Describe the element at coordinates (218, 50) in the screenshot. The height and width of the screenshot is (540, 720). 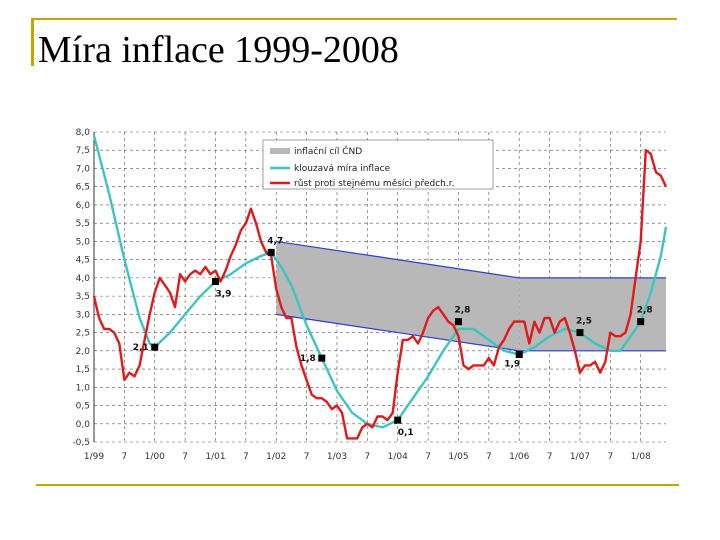
I see `page-title: Míra inflace 1999-2008` at that location.